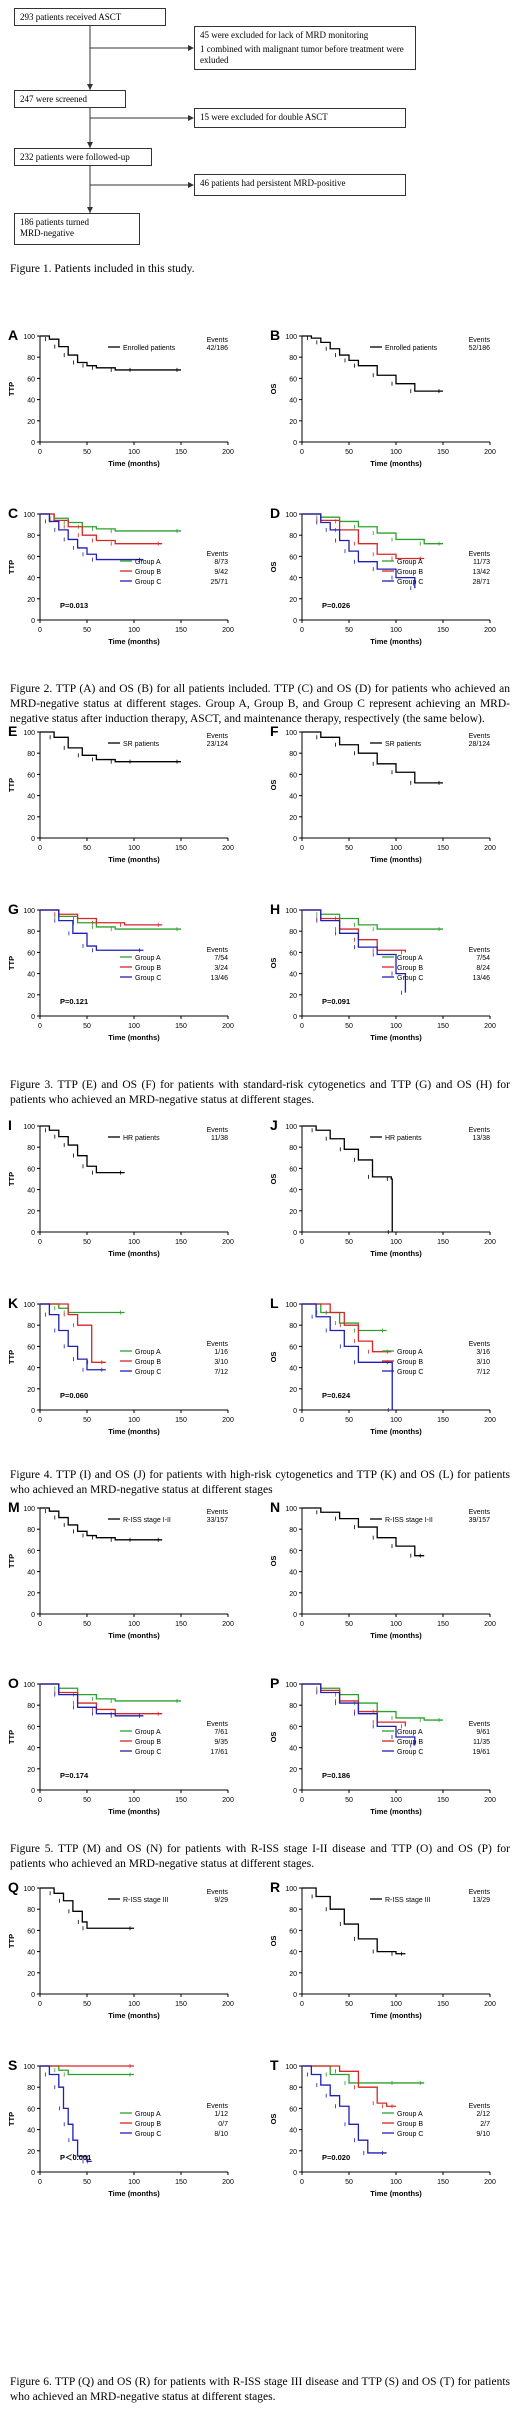  Describe the element at coordinates (336, 2157) in the screenshot. I see `p-value: P=0.020` at that location.